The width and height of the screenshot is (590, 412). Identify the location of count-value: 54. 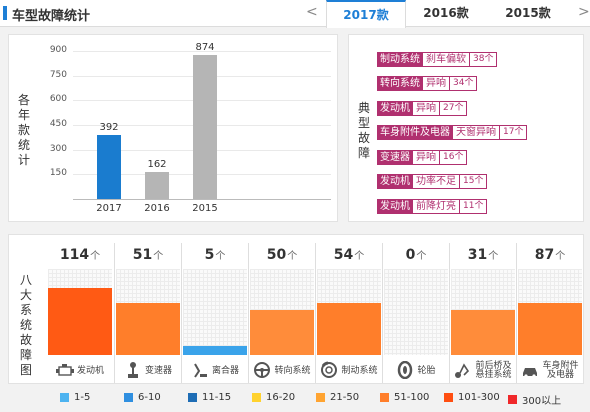
(343, 255).